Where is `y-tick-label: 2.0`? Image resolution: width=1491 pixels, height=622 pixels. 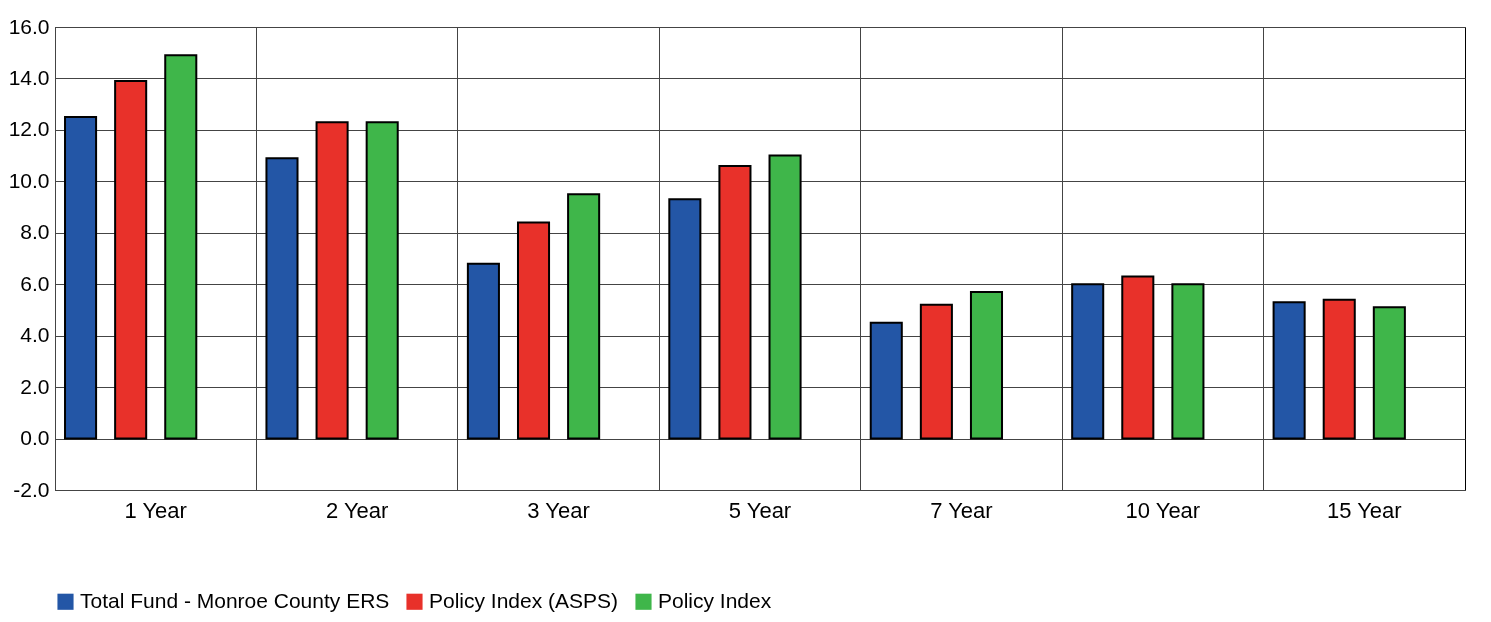
y-tick-label: 2.0 is located at coordinates (35, 386).